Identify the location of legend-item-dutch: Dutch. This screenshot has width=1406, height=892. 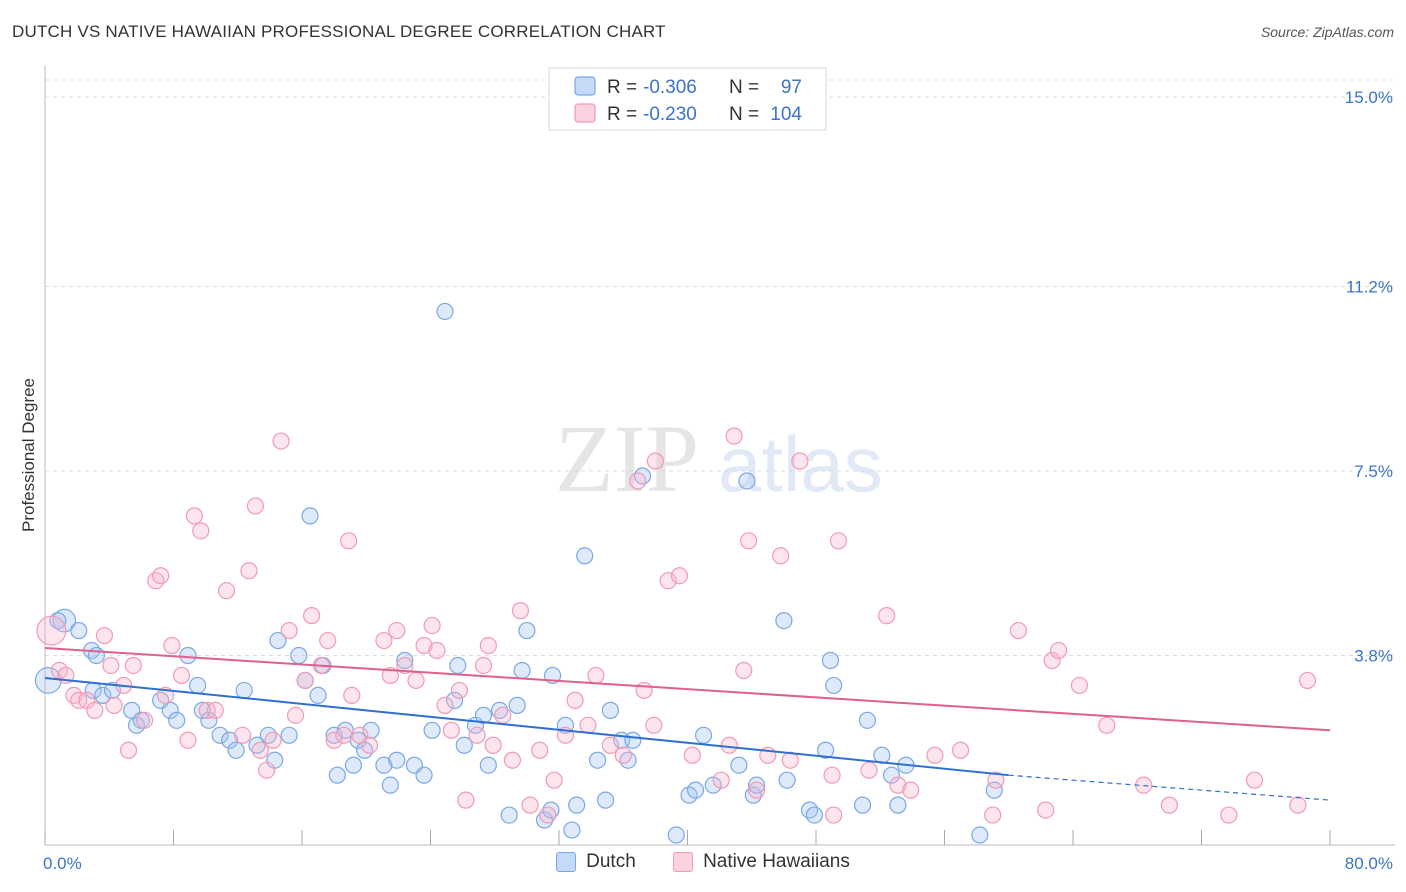
(596, 862).